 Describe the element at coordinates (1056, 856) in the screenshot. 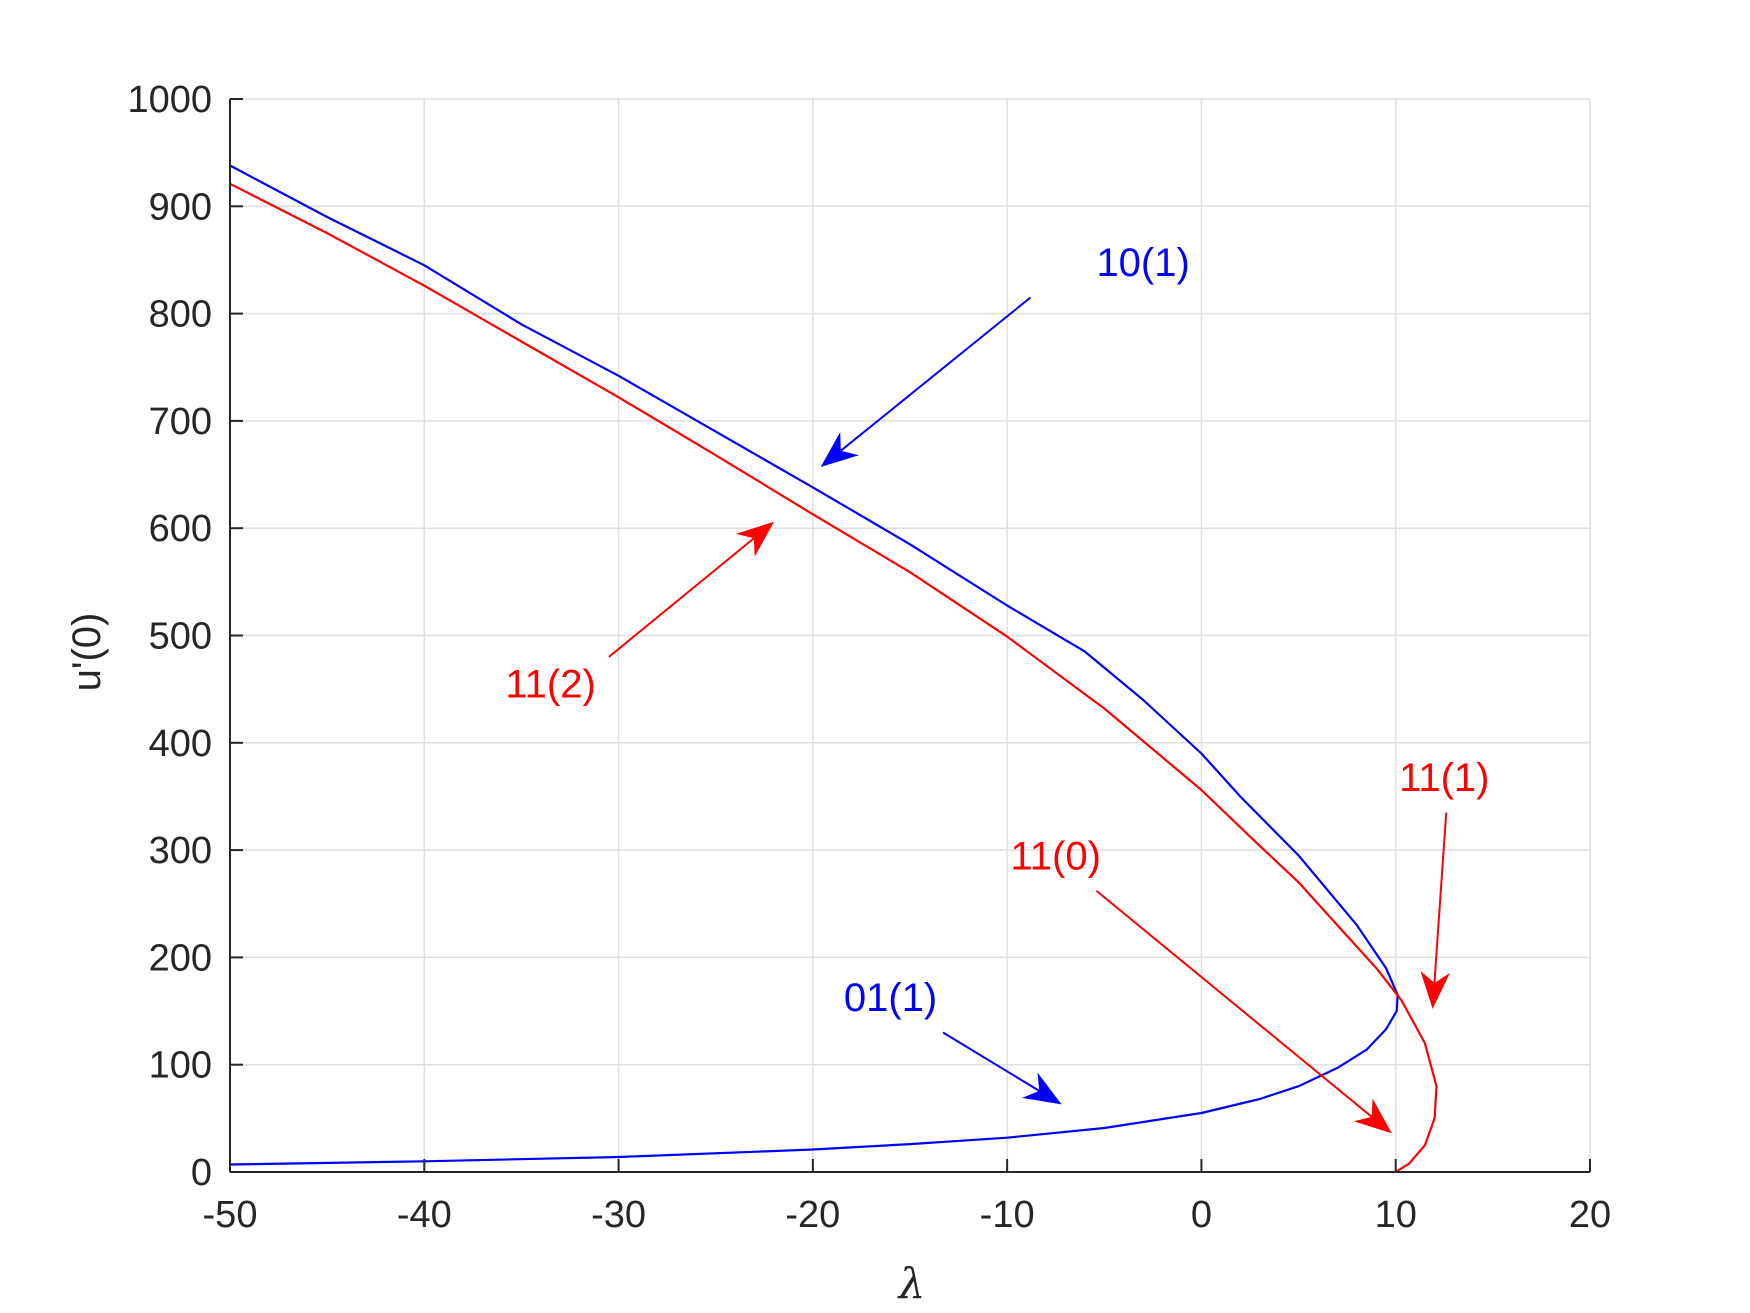

I see `annotation-label-3: 11(0)` at that location.